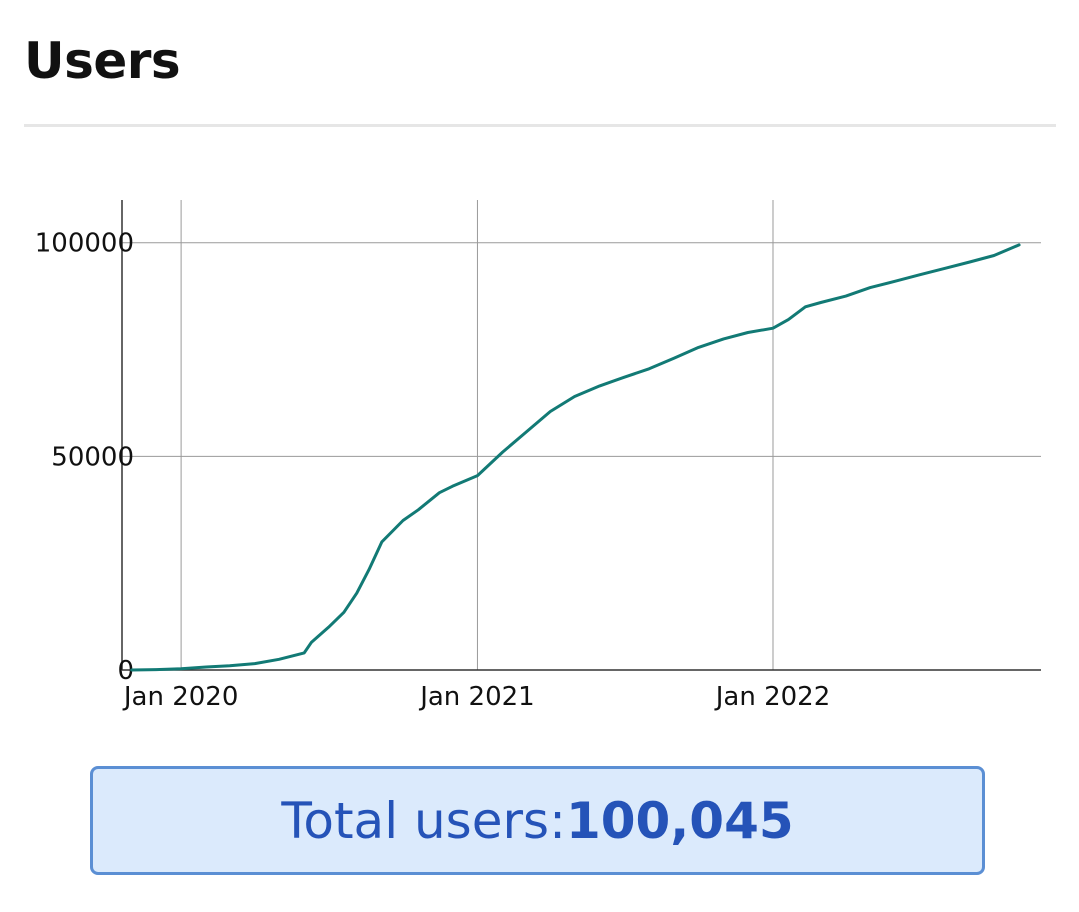 Image resolution: width=1079 pixels, height=912 pixels. What do you see at coordinates (125, 671) in the screenshot?
I see `y-tick-label: 0` at bounding box center [125, 671].